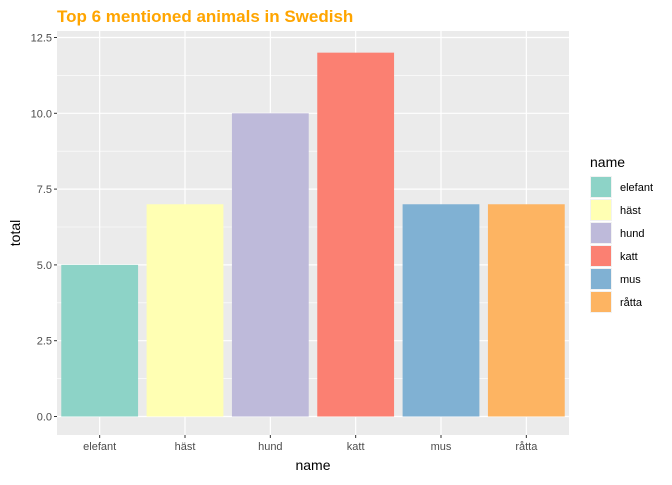 This screenshot has width=672, height=485. What do you see at coordinates (41, 39) in the screenshot?
I see `y-tick-label: 12.5` at bounding box center [41, 39].